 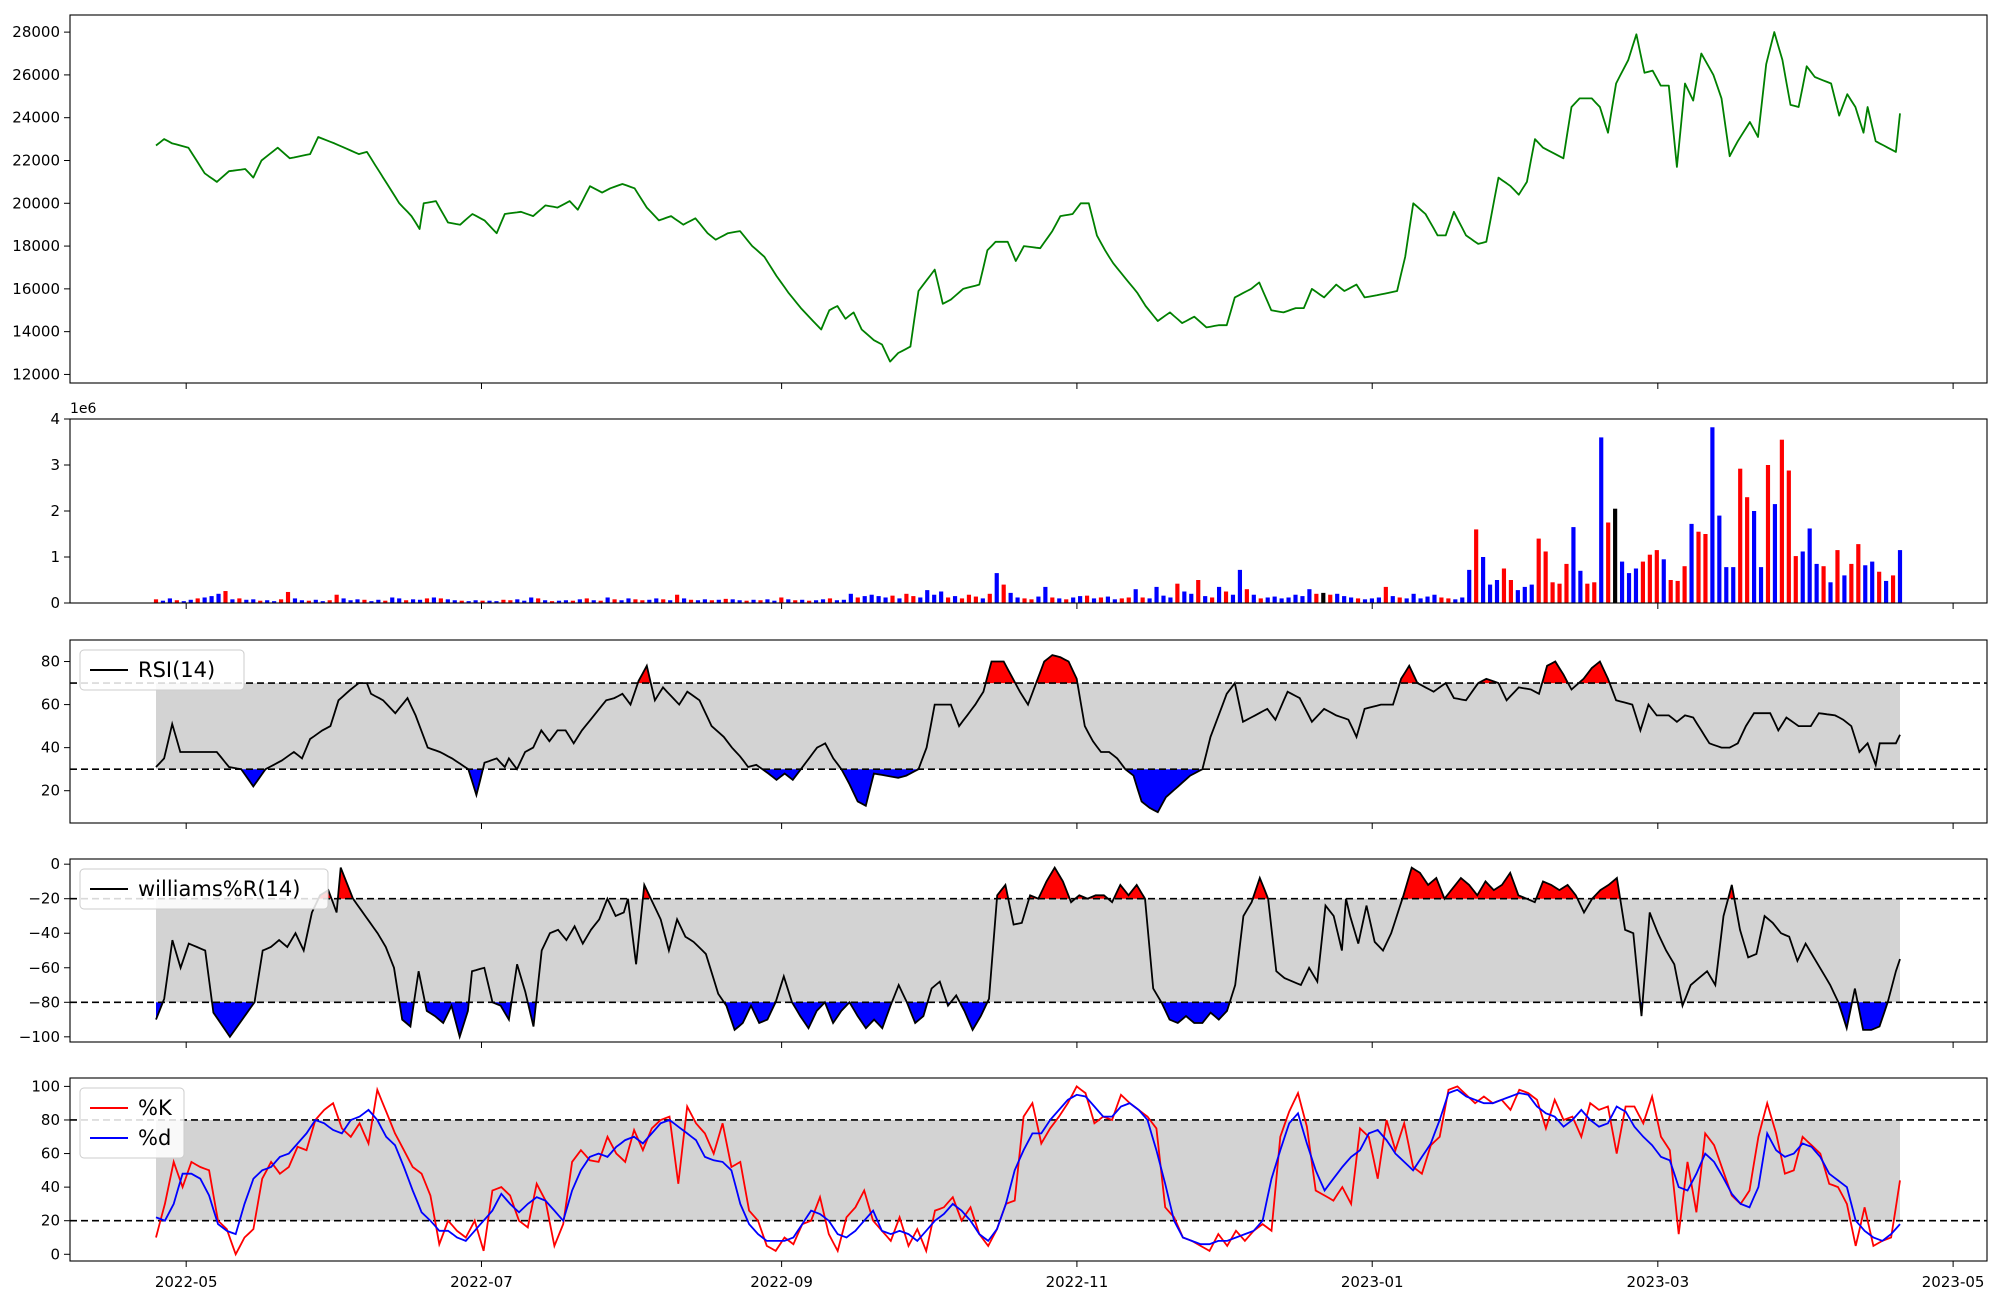 I want to click on xtick-label: 2022-11, so click(x=1077, y=1282).